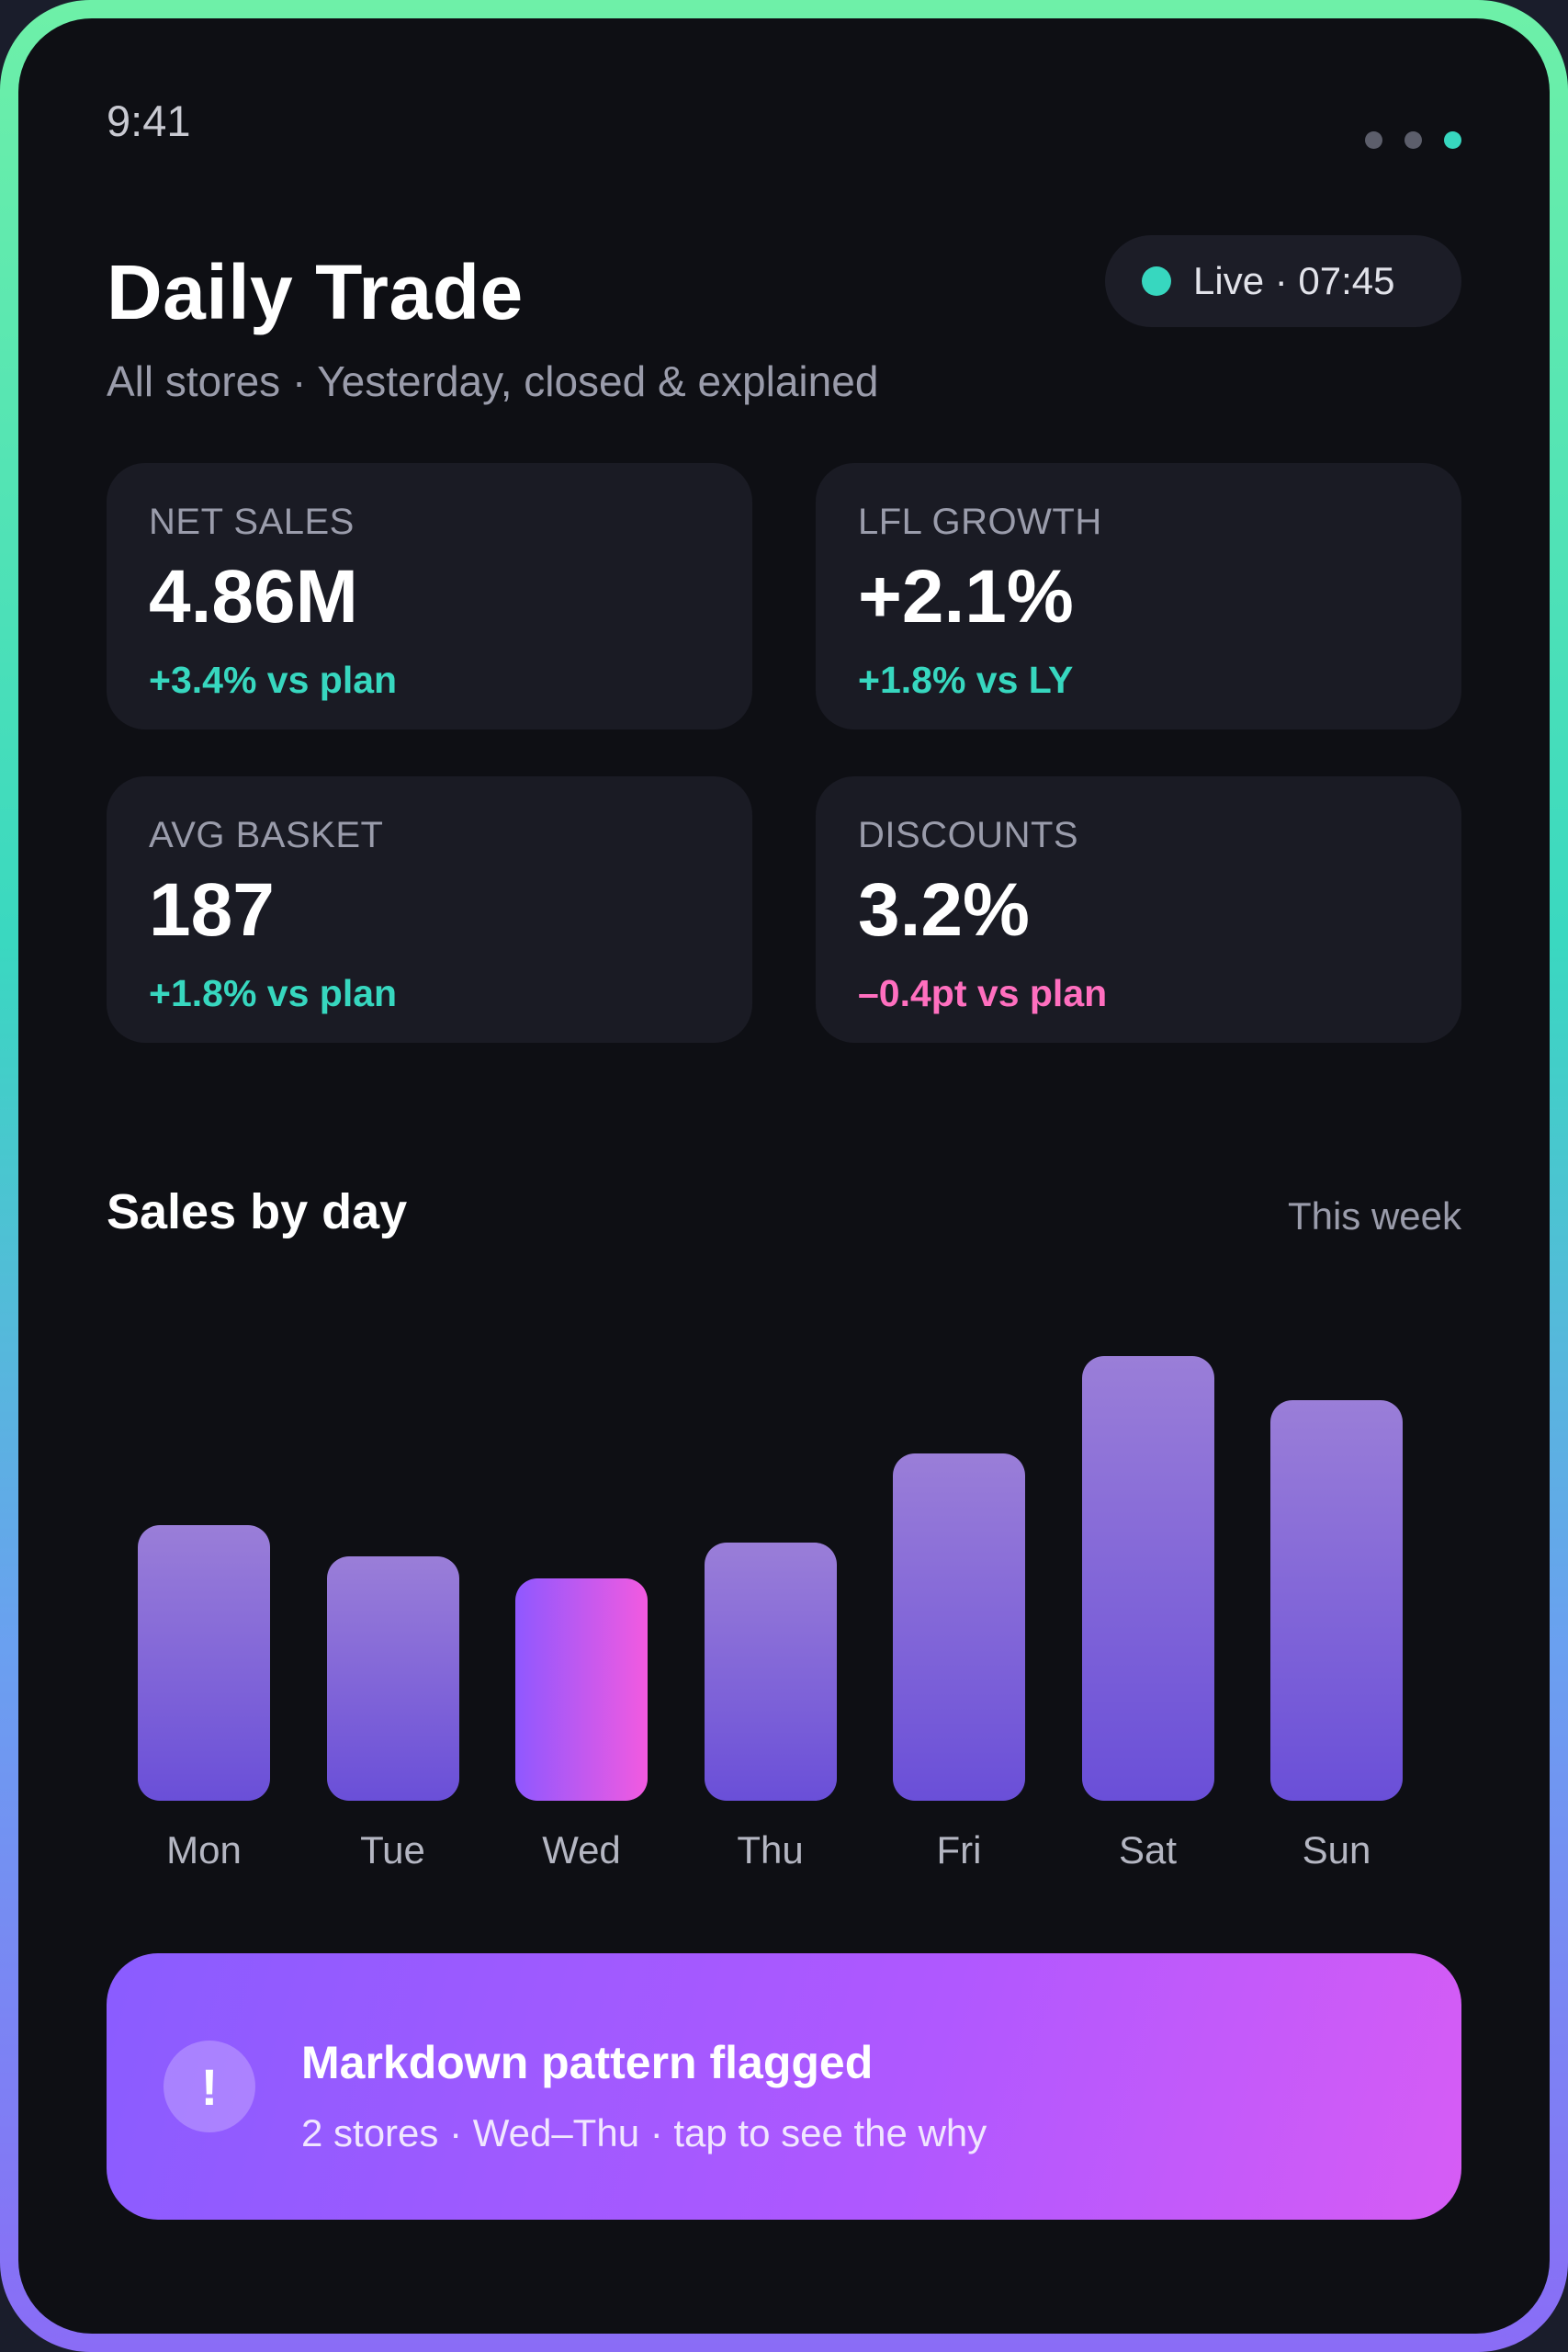  I want to click on status-time: 9:41, so click(149, 121).